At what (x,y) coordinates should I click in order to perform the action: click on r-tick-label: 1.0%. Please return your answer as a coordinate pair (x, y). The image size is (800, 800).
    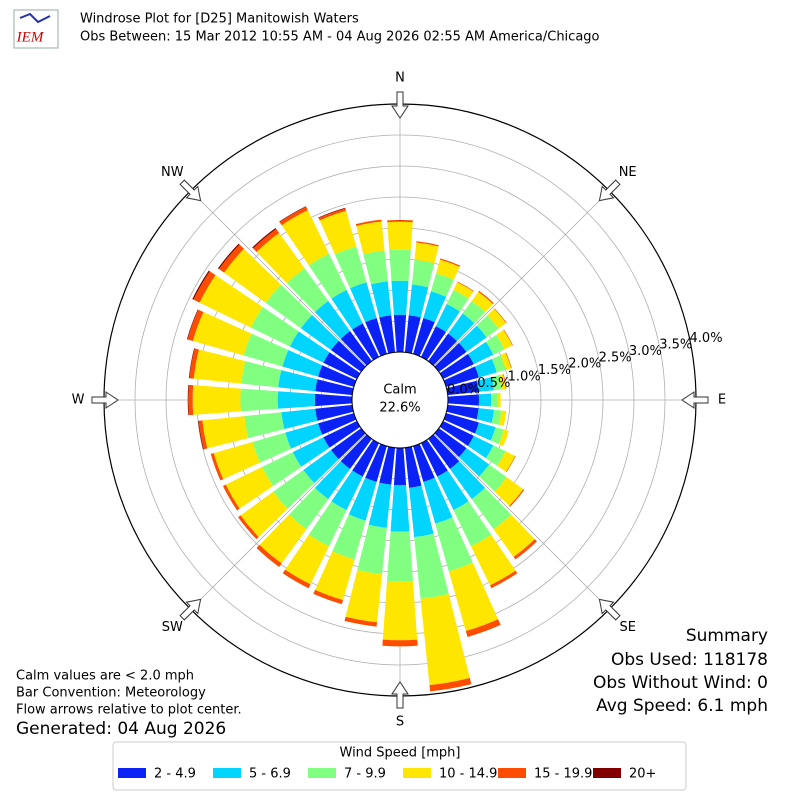
    Looking at the image, I should click on (524, 377).